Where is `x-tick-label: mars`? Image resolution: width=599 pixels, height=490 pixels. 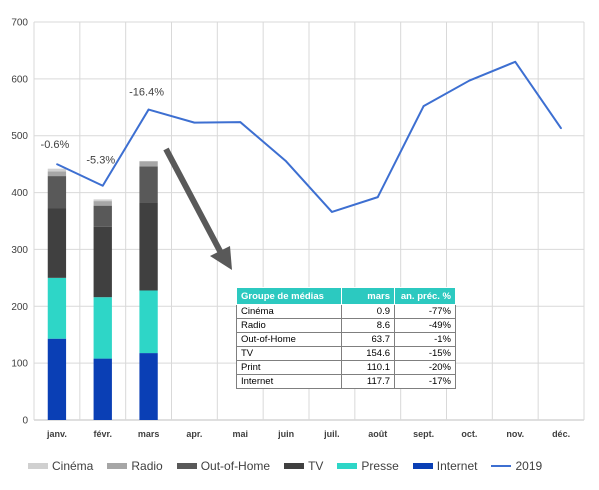
x-tick-label: mars is located at coordinates (149, 434).